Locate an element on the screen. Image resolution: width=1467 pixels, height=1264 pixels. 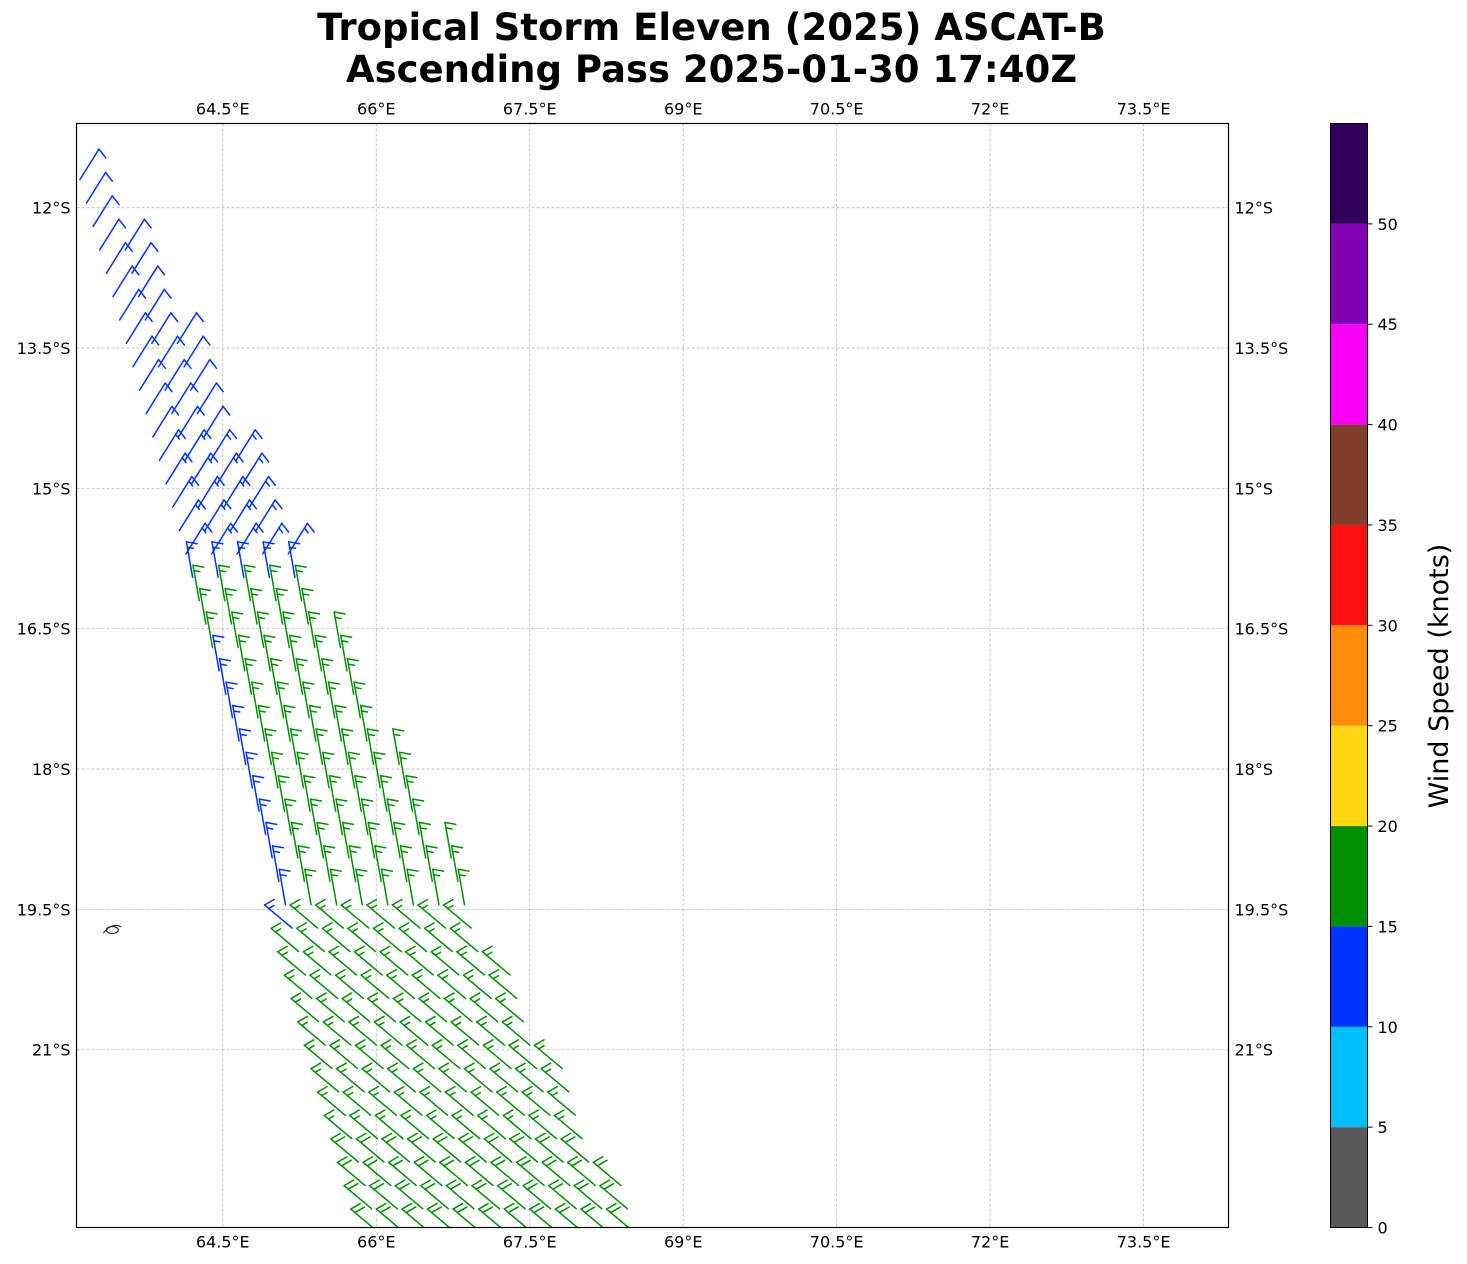
lon-tick-label-bottom: 64.5°E is located at coordinates (223, 1242).